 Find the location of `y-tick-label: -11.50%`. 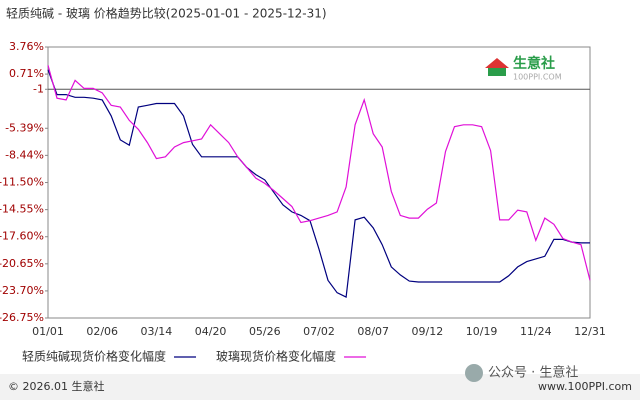

y-tick-label: -11.50% is located at coordinates (22, 182).